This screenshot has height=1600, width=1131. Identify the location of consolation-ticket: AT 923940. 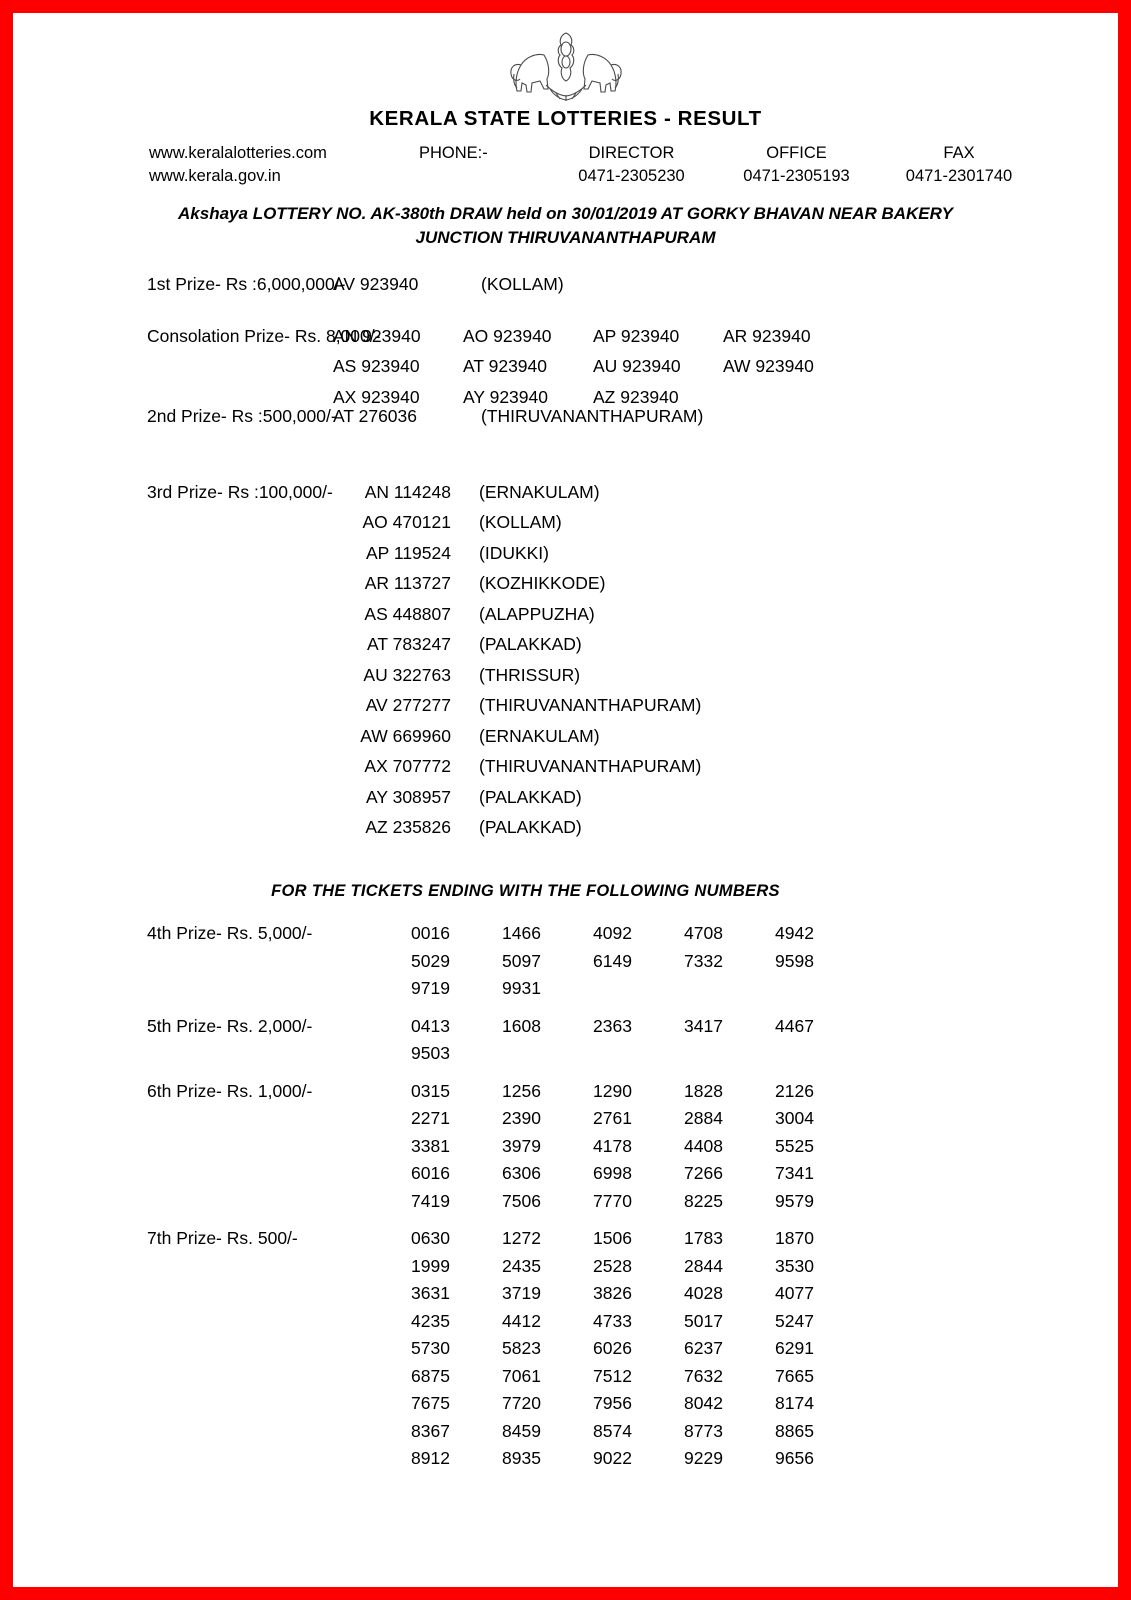
(505, 366).